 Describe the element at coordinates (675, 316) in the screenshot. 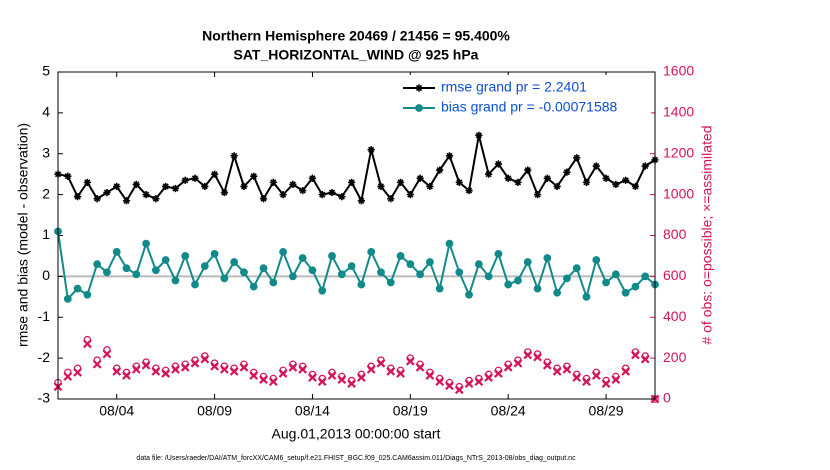

I see `y2-tick-label: 400` at that location.